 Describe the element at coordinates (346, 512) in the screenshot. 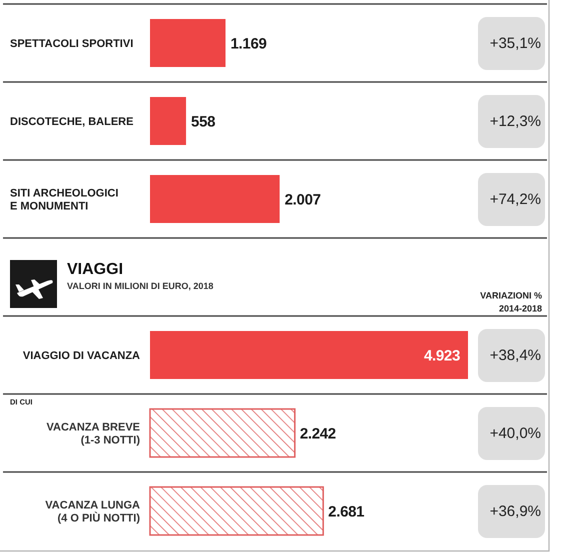

I see `data-label: 2.681` at that location.